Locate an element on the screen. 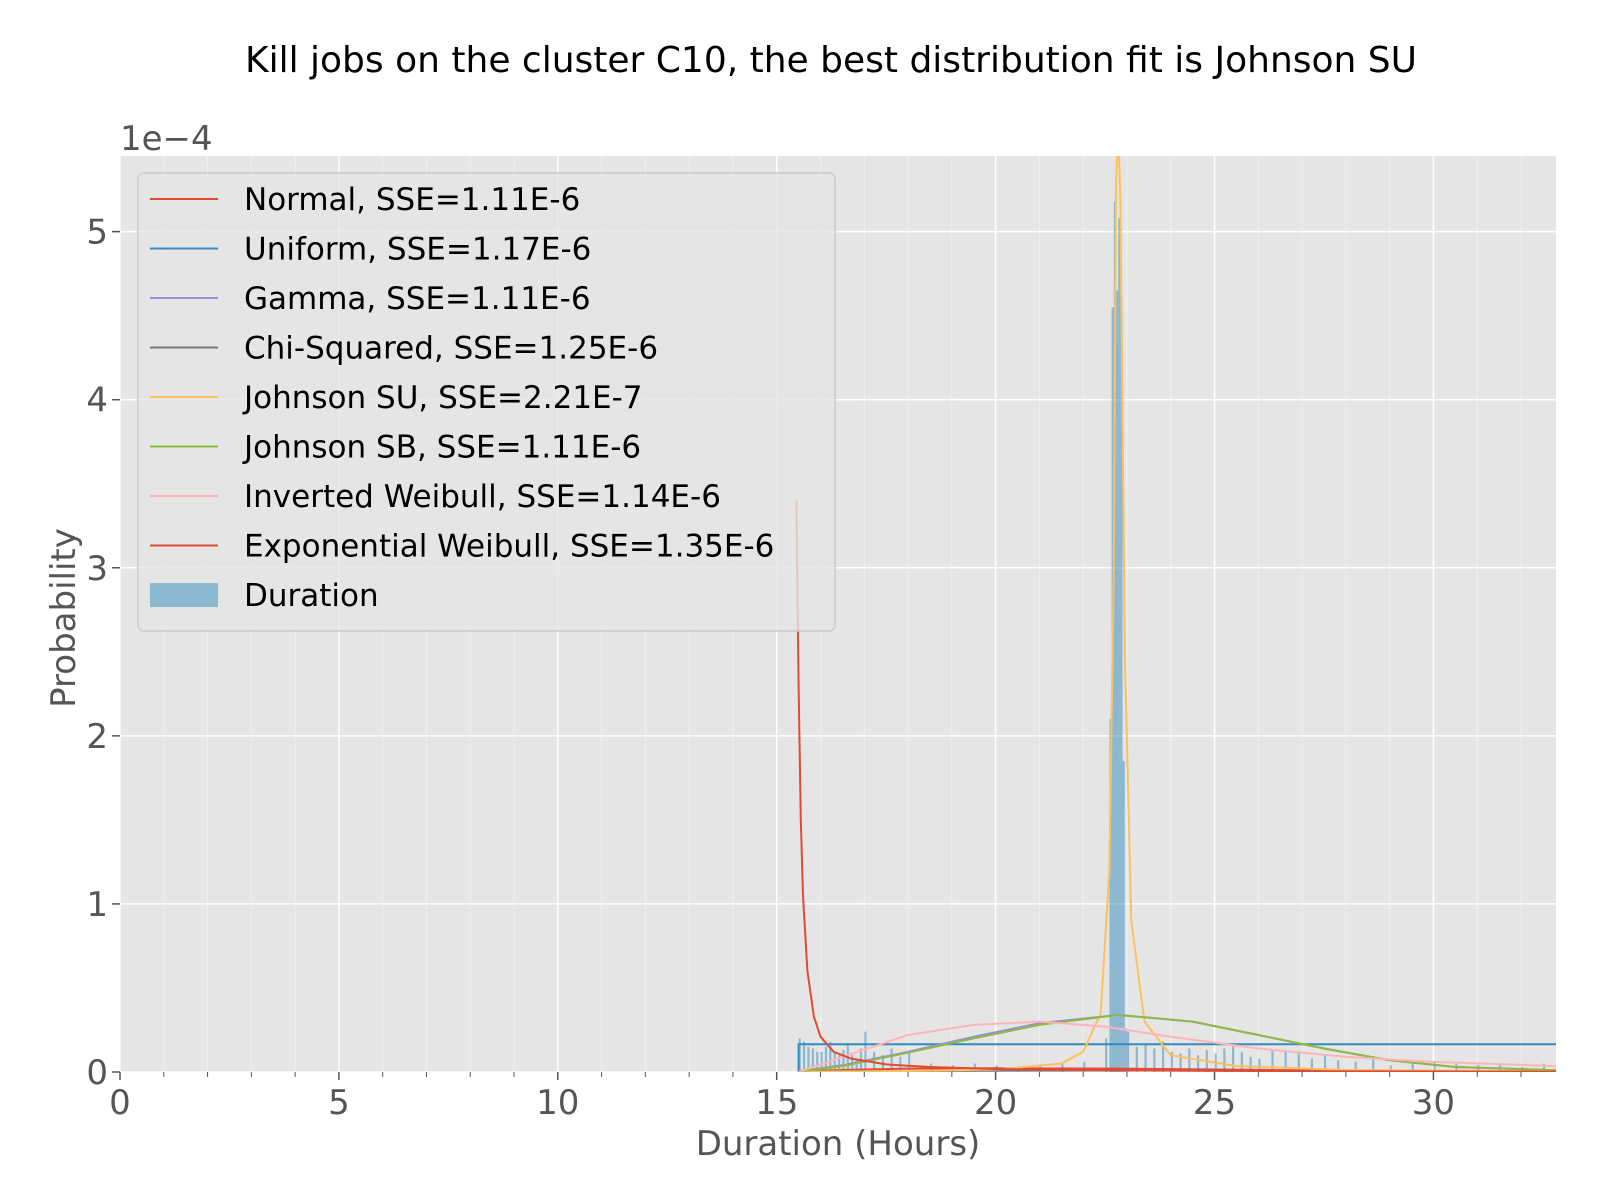 The image size is (1600, 1200). x-axis-label: Duration (Hours) is located at coordinates (838, 1144).